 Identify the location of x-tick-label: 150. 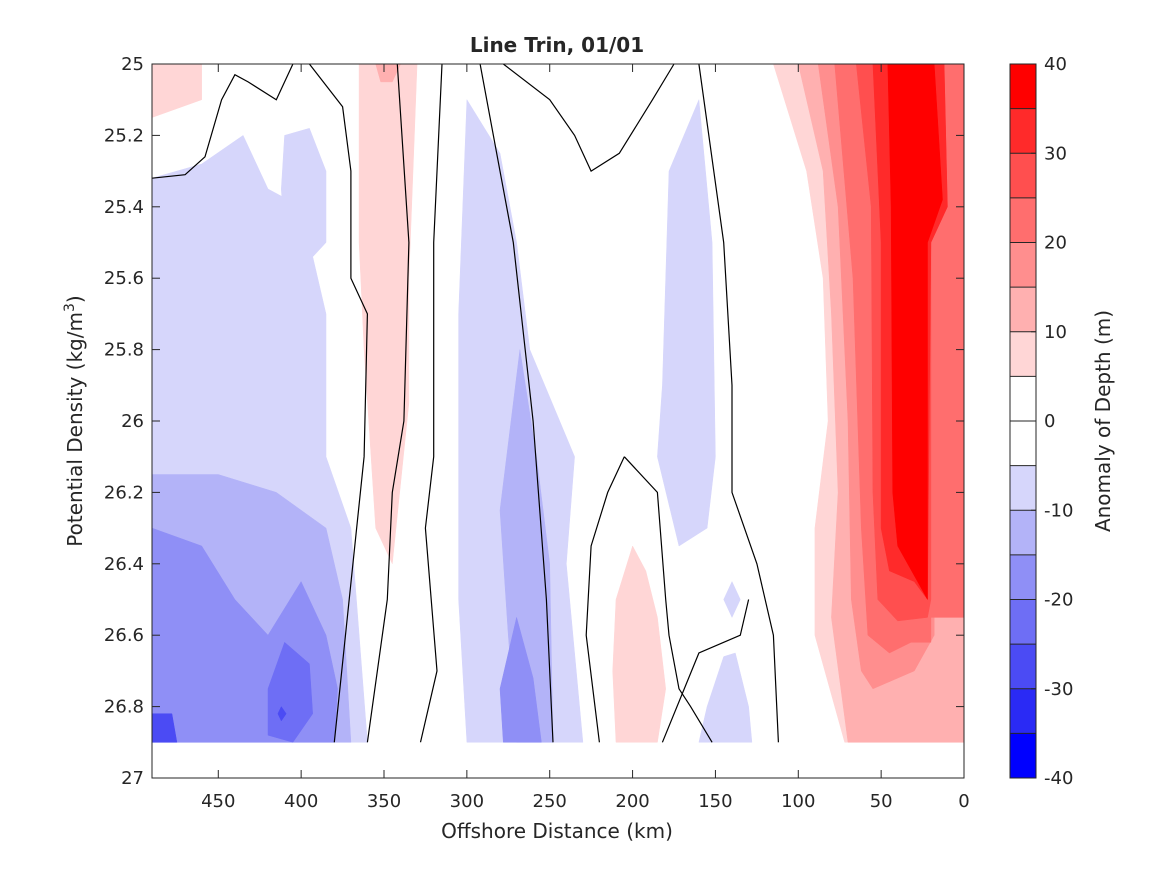
(715, 801).